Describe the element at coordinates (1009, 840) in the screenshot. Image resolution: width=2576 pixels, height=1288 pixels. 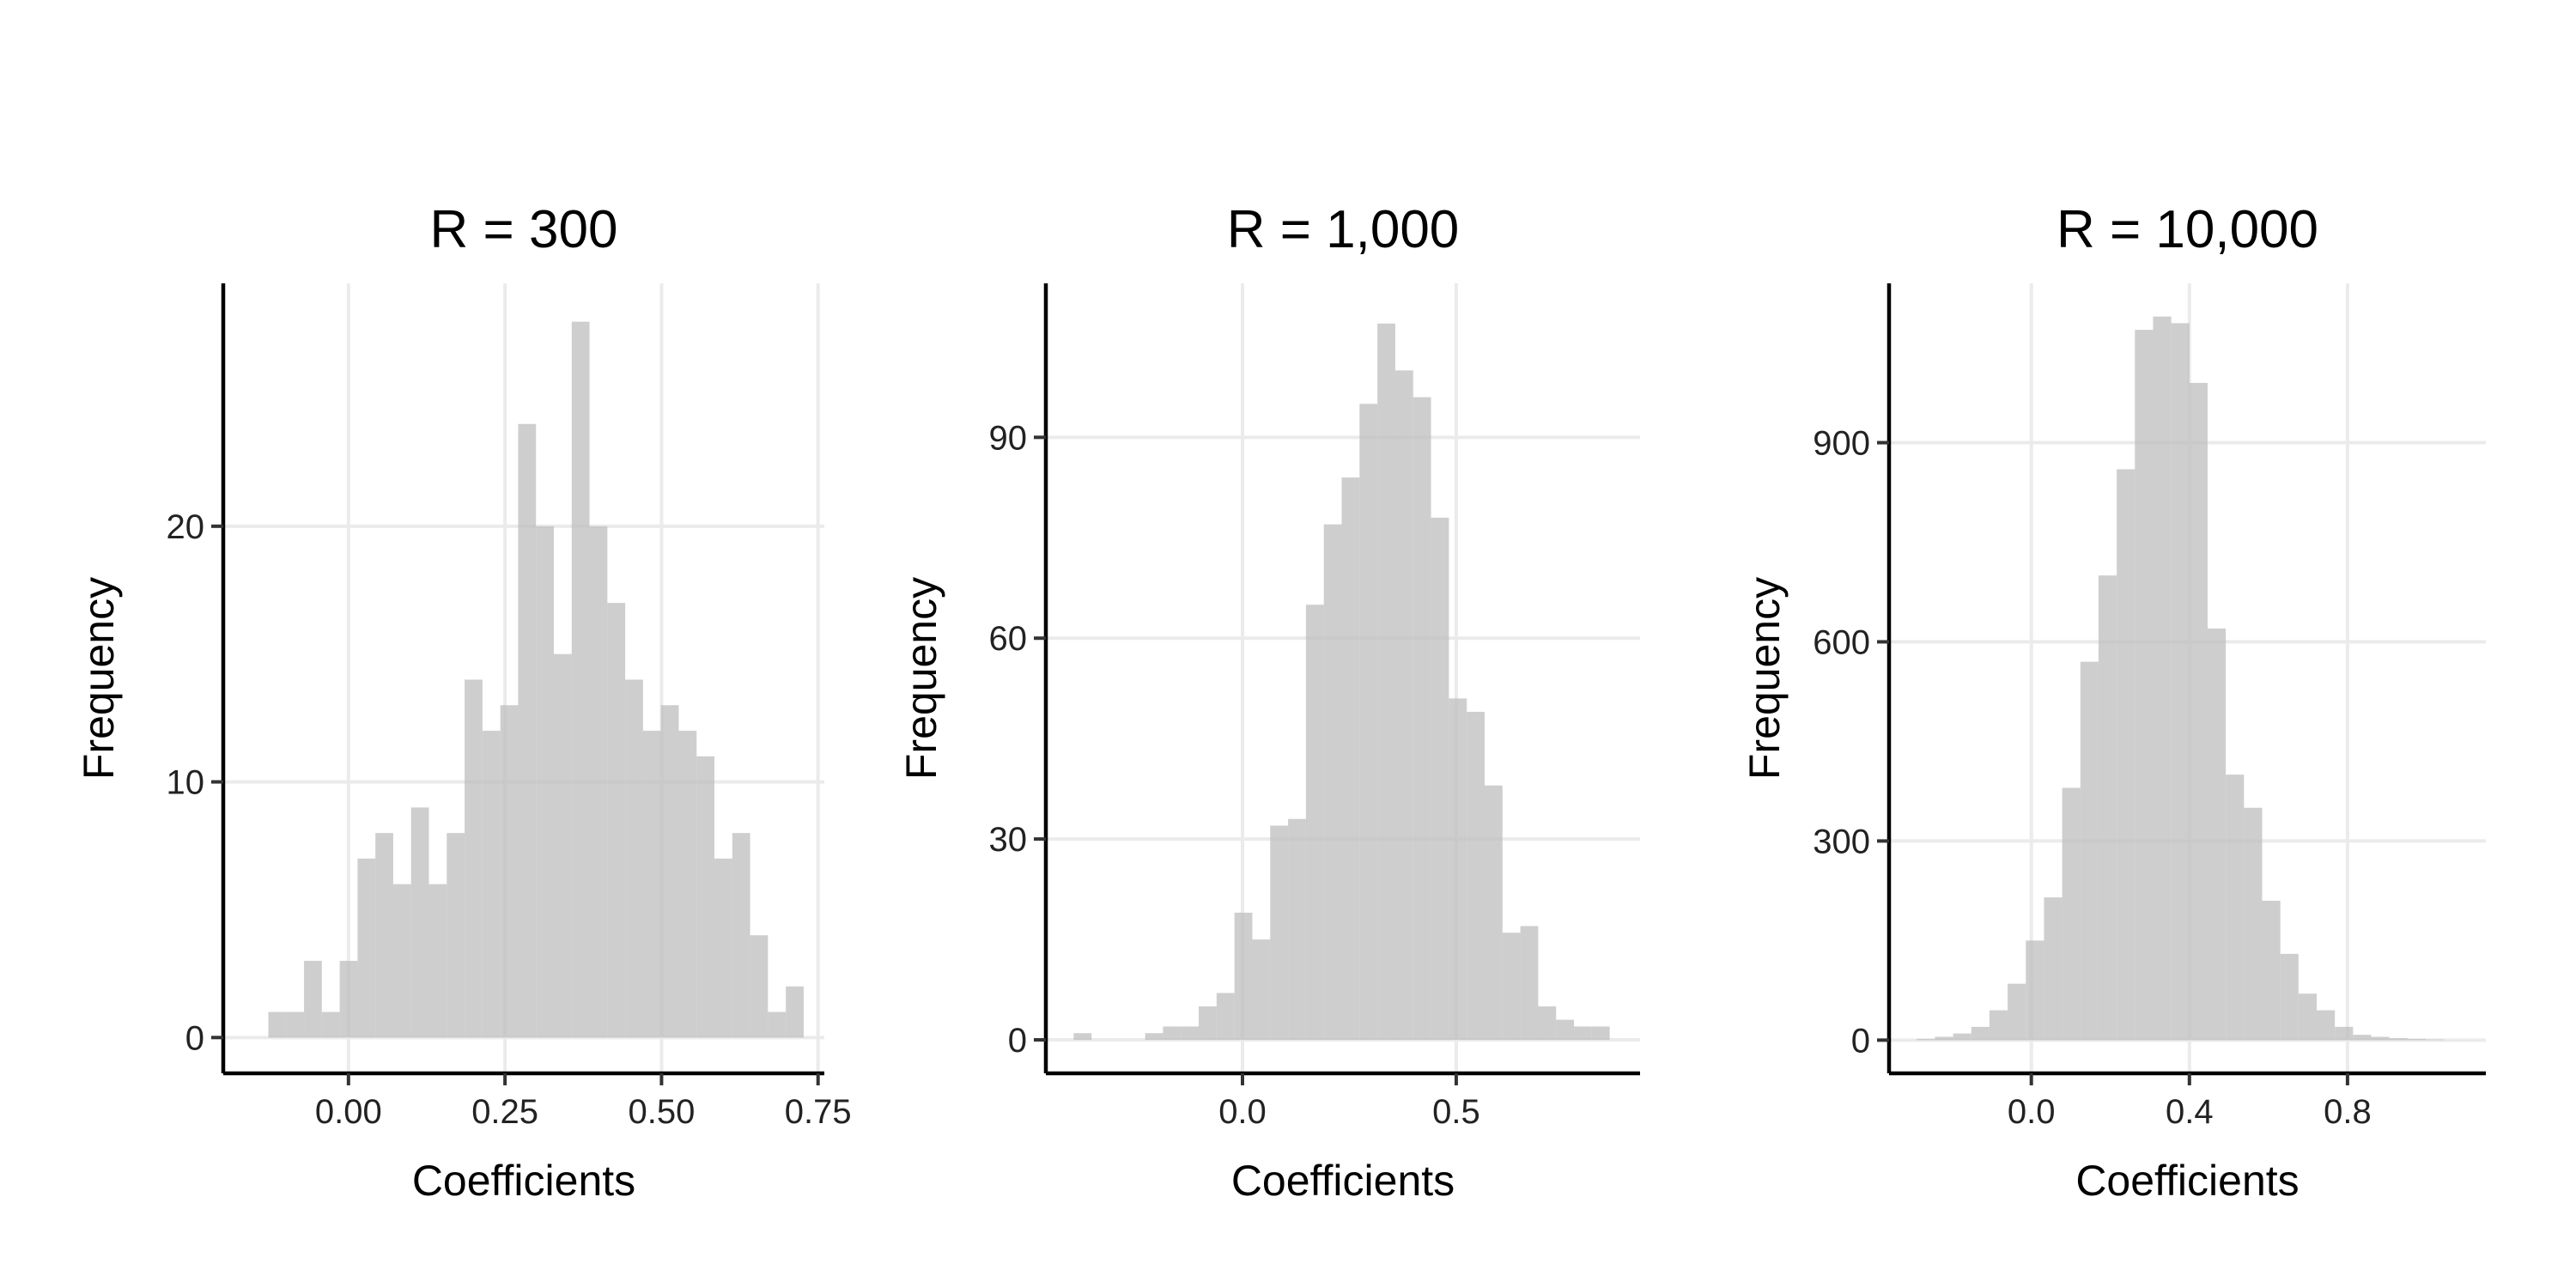
I see `y-tick-label: 30` at that location.